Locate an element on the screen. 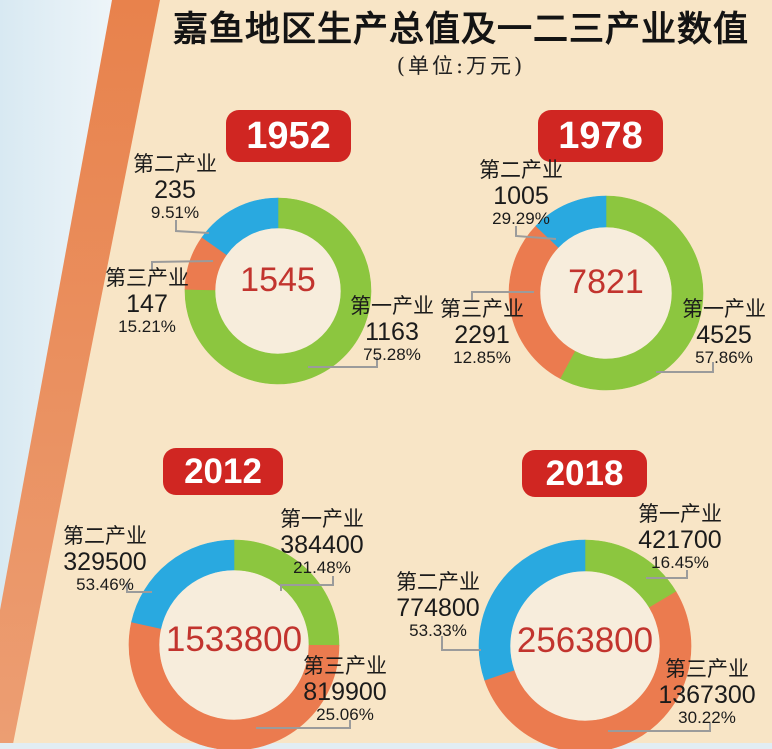 The image size is (772, 749). industry-value: 1367300 is located at coordinates (707, 695).